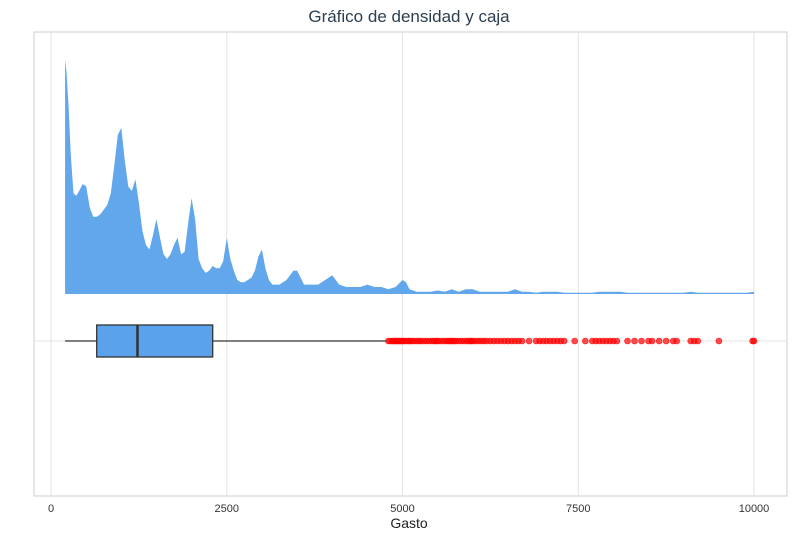 This screenshot has width=795, height=539. I want to click on x-tick-label: 5000, so click(402, 509).